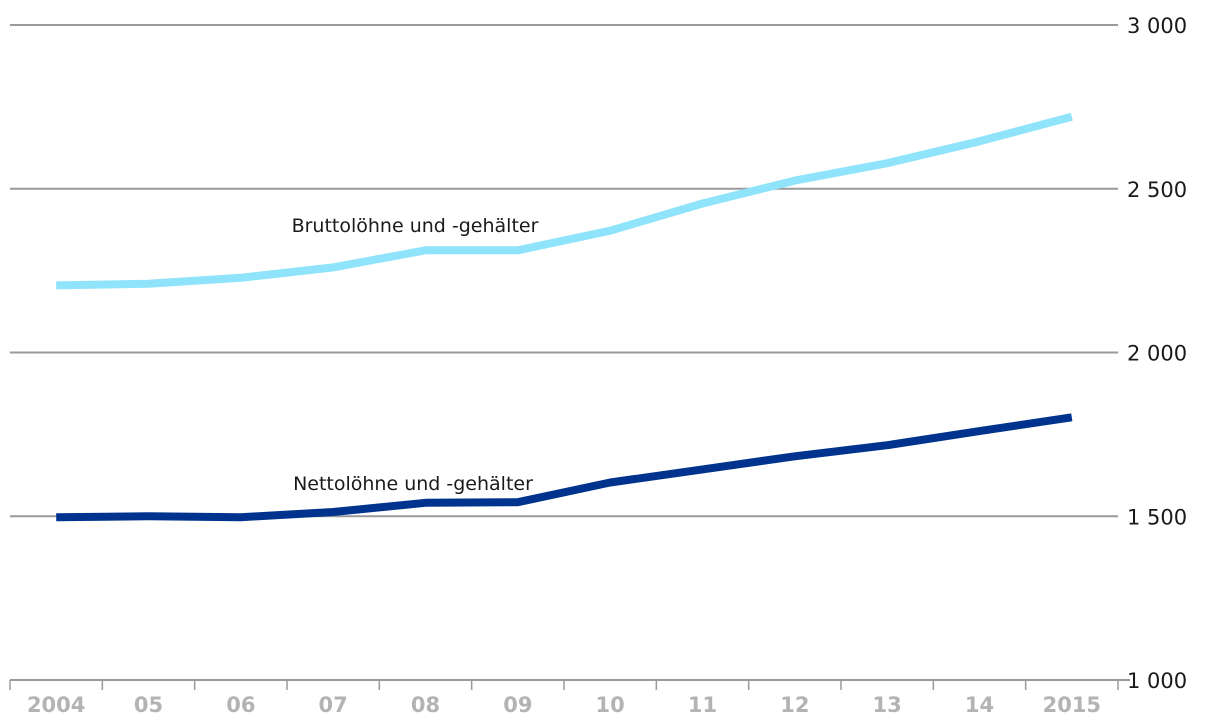  Describe the element at coordinates (569, 684) in the screenshot. I see `x-axis` at that location.